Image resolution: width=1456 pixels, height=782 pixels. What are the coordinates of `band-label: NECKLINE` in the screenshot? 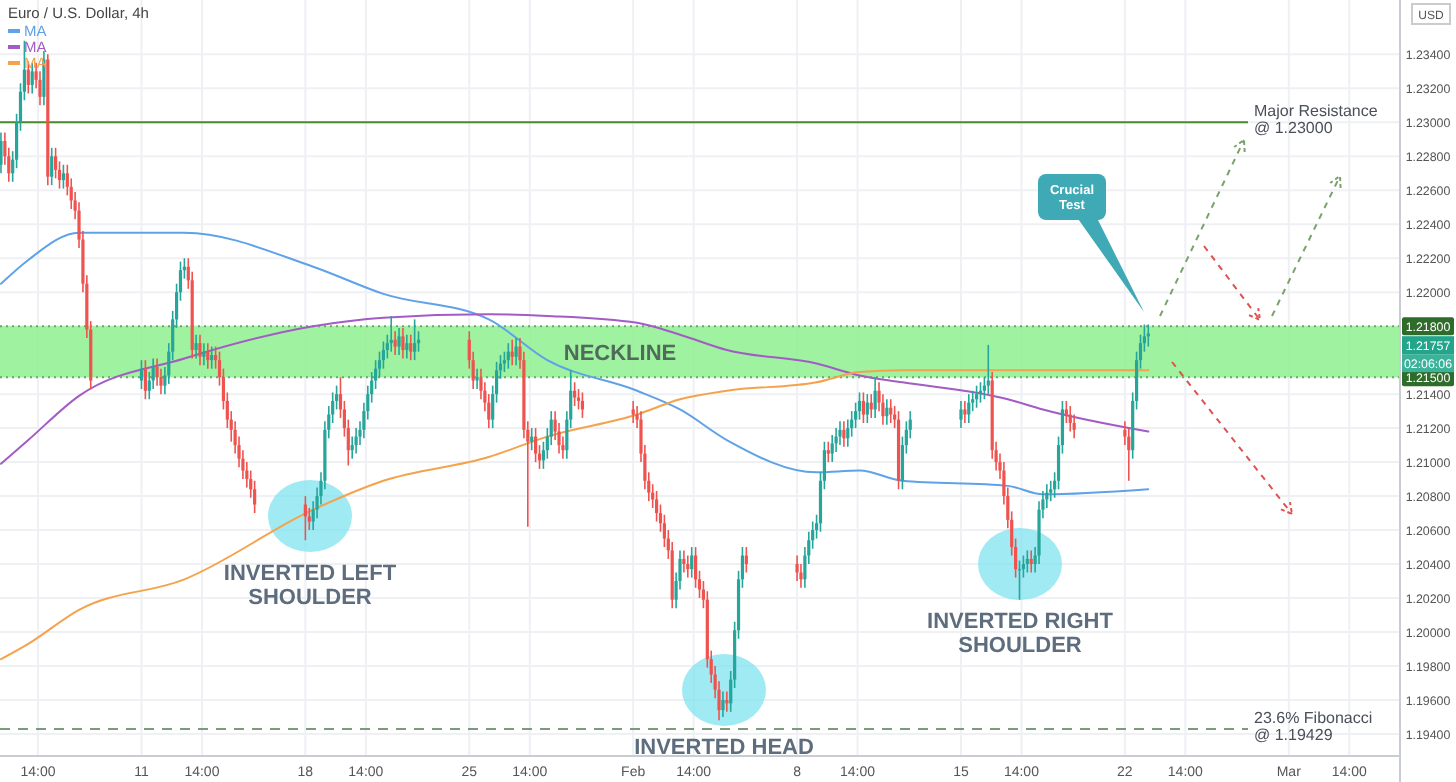 It's located at (620, 353).